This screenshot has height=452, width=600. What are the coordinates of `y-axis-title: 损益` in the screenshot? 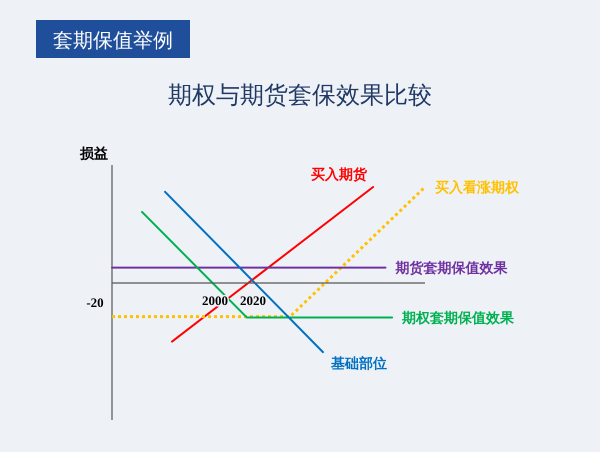 It's located at (93, 154).